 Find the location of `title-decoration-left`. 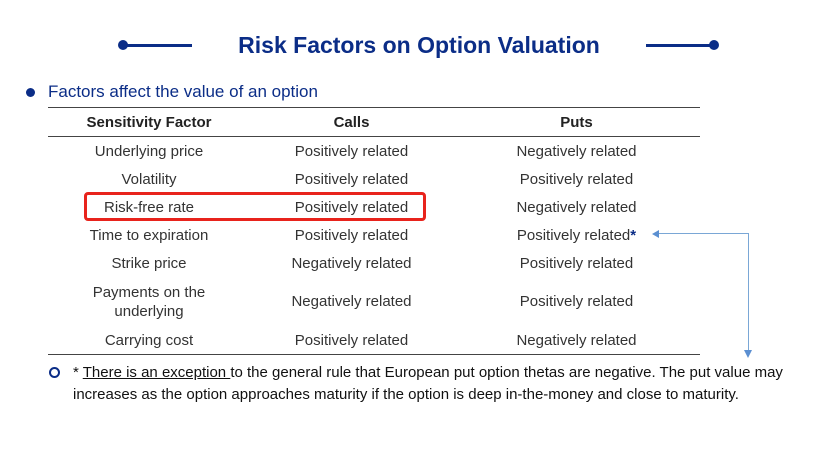

title-decoration-left is located at coordinates (157, 45).